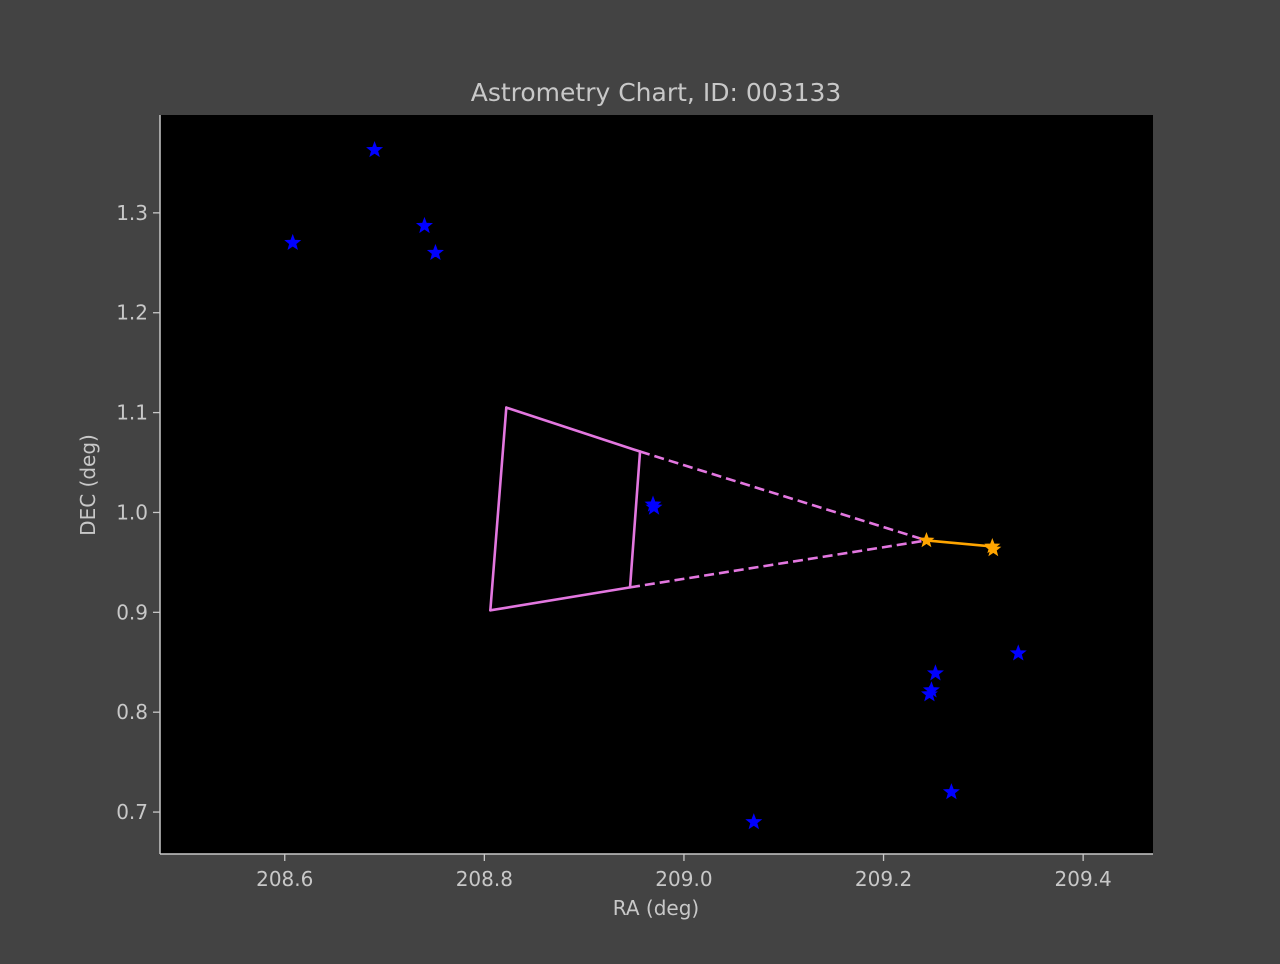  I want to click on y-tick-label: 1.3, so click(132, 213).